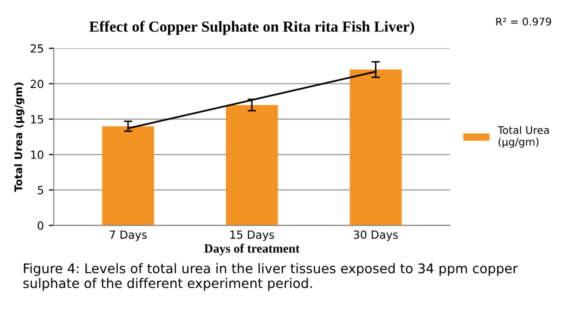  What do you see at coordinates (19, 137) in the screenshot?
I see `y-axis-title: Total Urea (µg/gm)` at bounding box center [19, 137].